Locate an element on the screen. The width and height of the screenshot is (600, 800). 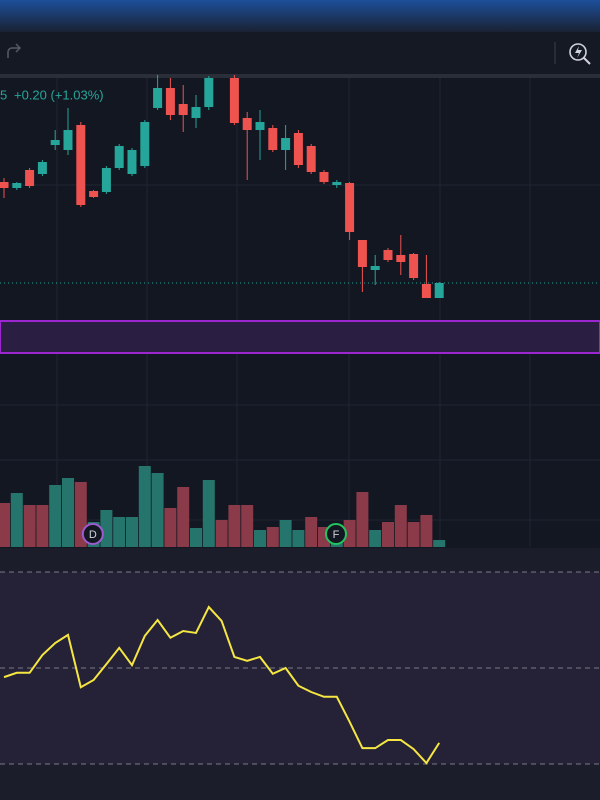
redo-button is located at coordinates (14, 50).